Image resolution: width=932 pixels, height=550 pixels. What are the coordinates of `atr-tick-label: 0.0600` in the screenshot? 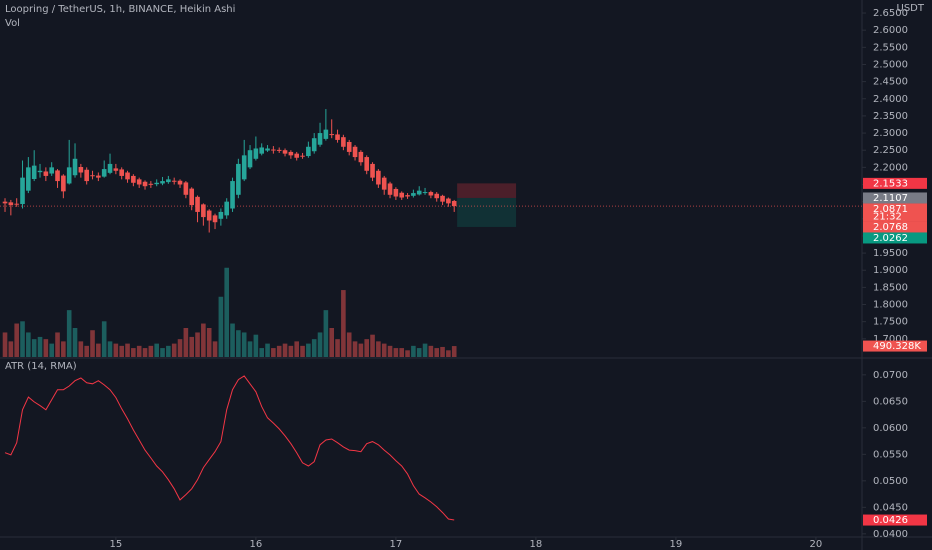 It's located at (890, 428).